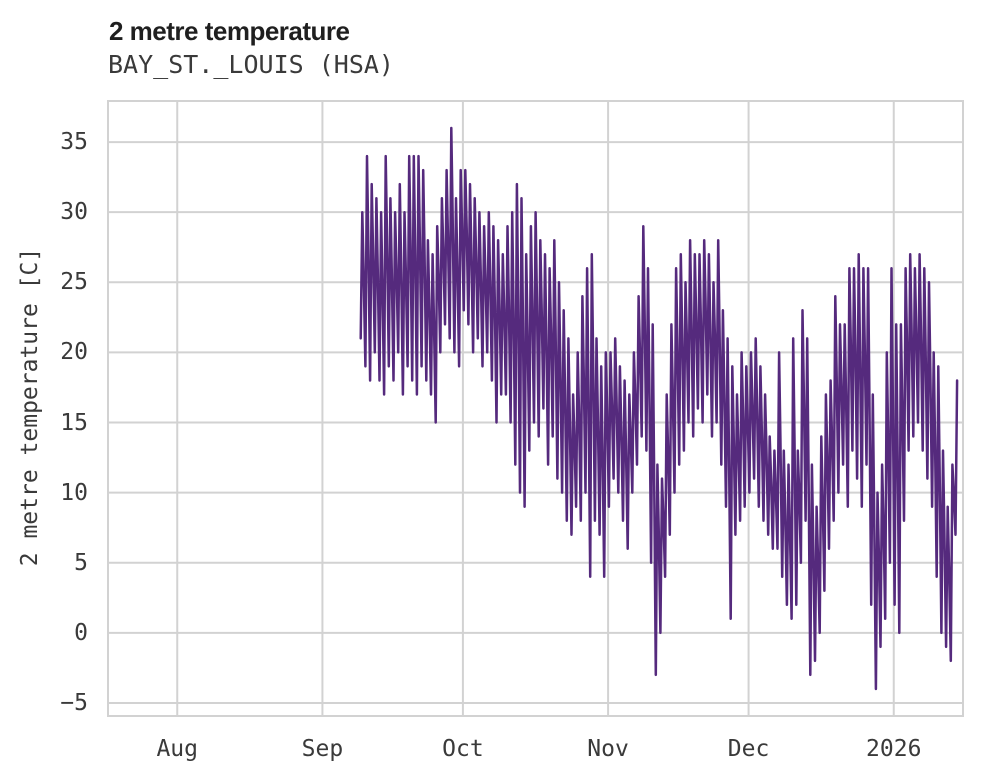  Describe the element at coordinates (74, 422) in the screenshot. I see `y-tick-label-15: 15` at that location.